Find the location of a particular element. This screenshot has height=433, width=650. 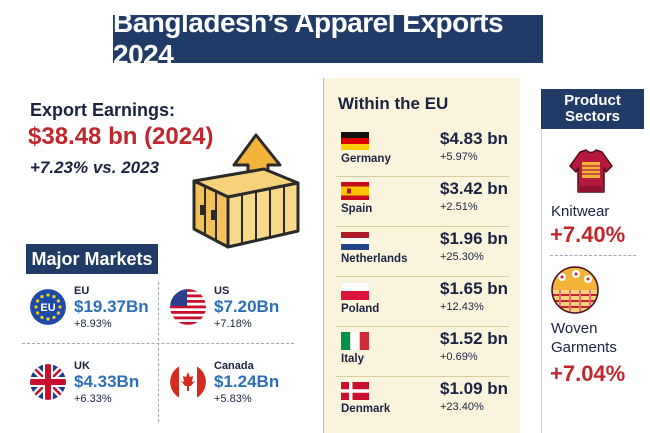

market-uk: UK $4.33Bn +6.33% is located at coordinates (100, 384).